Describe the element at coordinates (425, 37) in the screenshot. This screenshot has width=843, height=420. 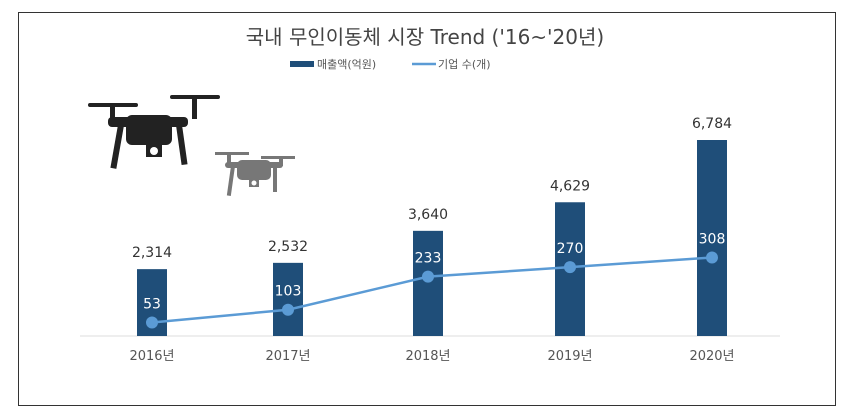
I see `chart-title: 국내 무인이동체 시장 Trend ('16~'20년)` at that location.